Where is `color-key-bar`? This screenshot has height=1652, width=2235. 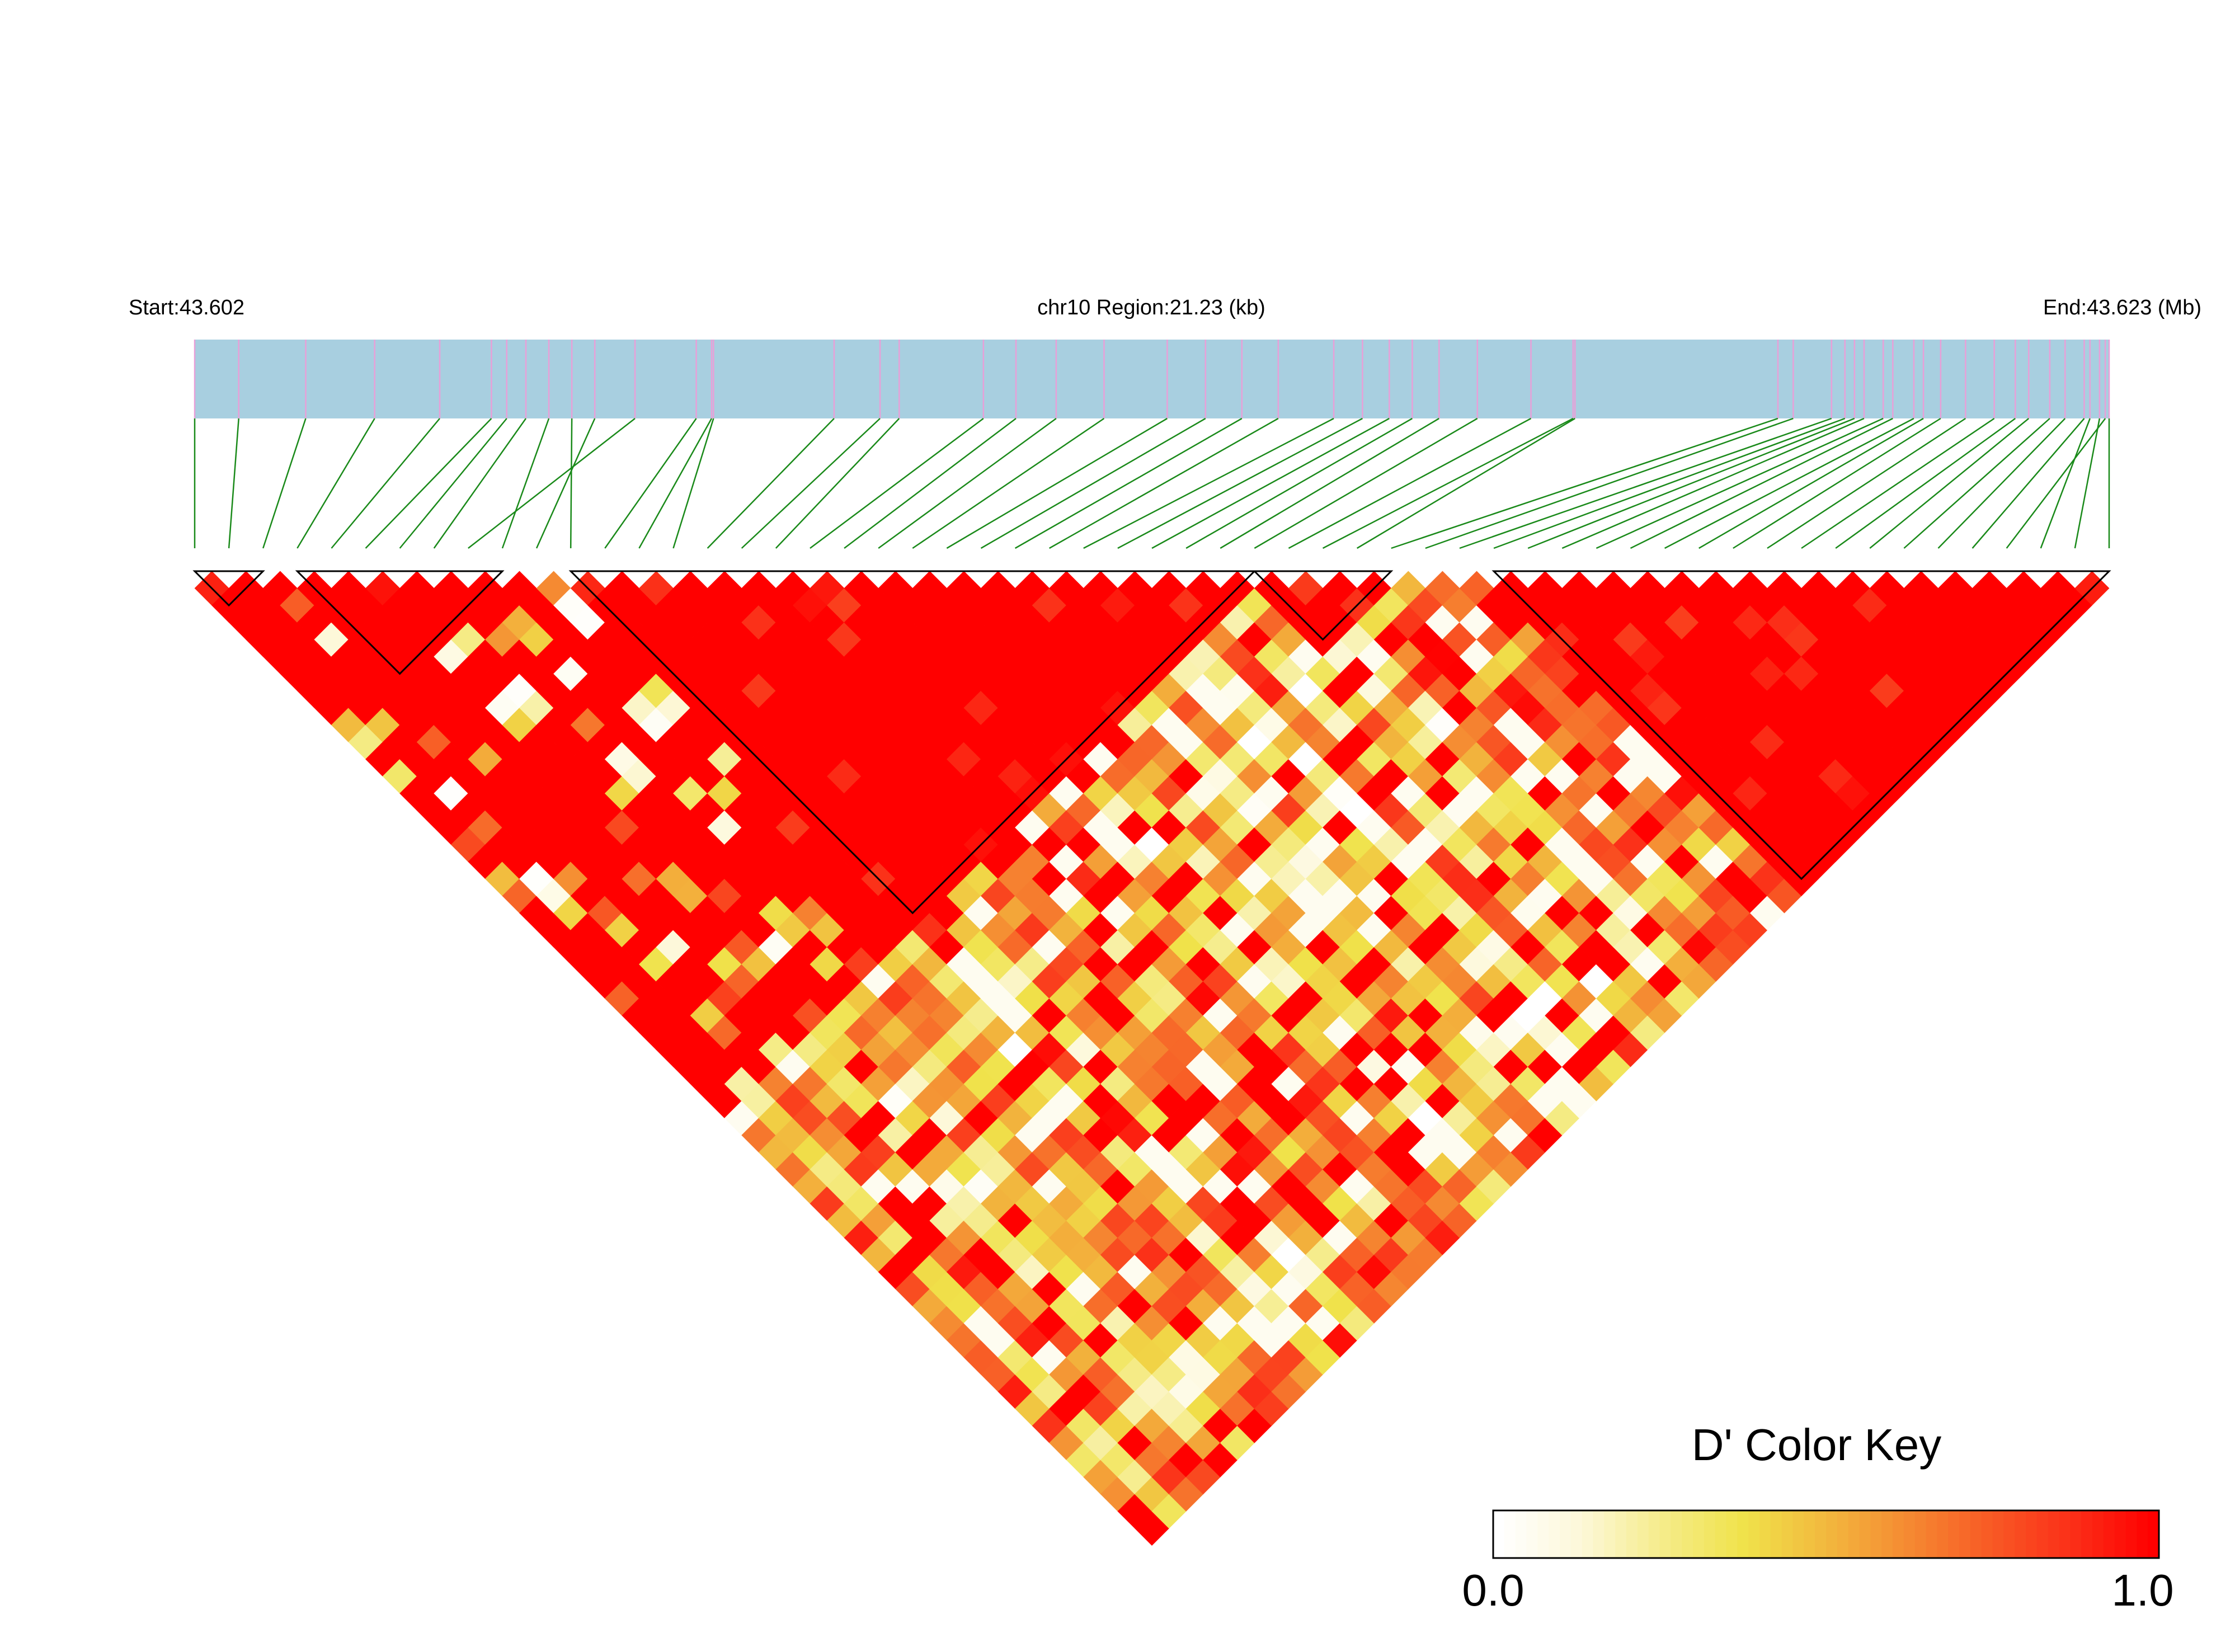 color-key-bar is located at coordinates (1826, 1534).